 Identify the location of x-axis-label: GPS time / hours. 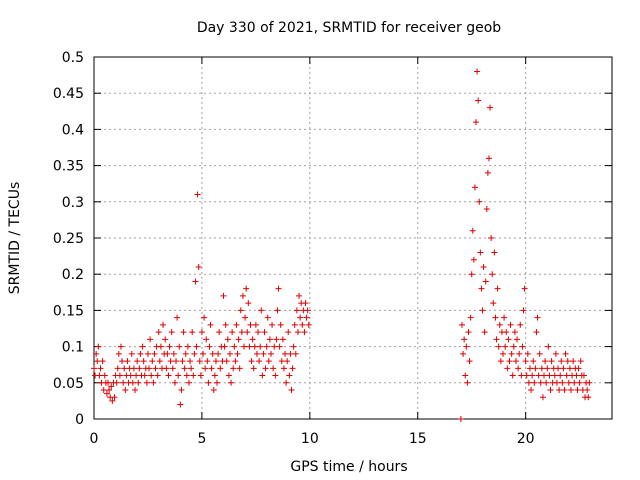
(348, 467).